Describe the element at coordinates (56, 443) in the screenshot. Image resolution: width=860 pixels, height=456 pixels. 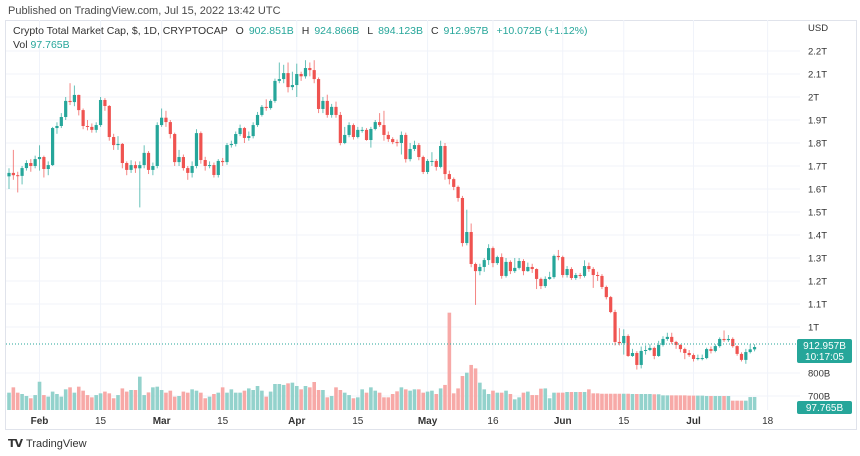
I see `branding-text: TradingView` at that location.